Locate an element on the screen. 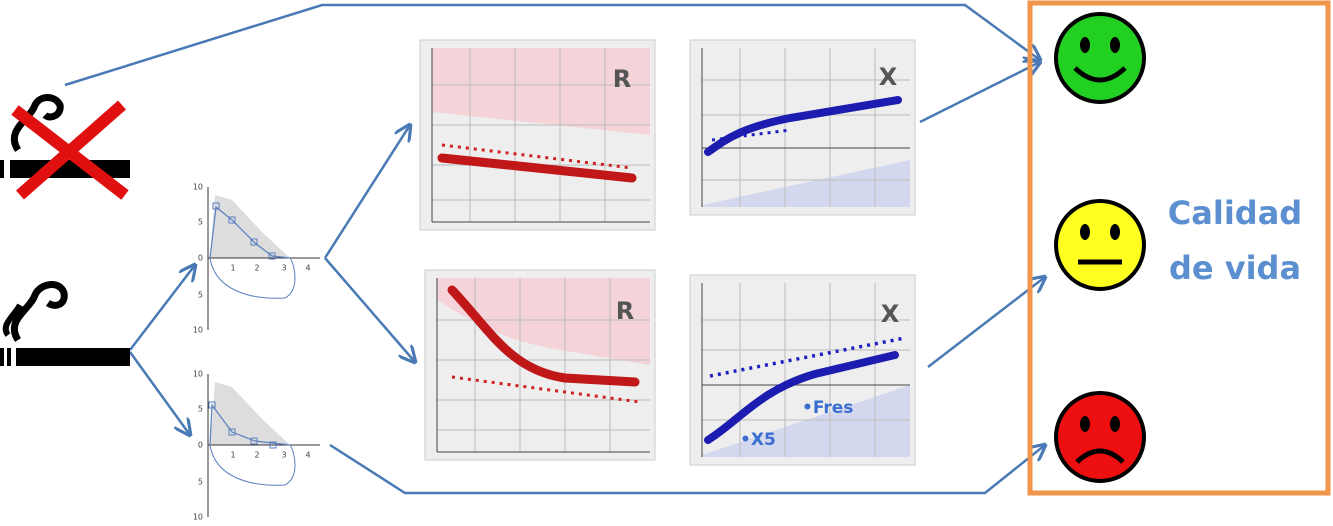 This screenshot has width=1333, height=526. quality-label: de vida is located at coordinates (1235, 268).